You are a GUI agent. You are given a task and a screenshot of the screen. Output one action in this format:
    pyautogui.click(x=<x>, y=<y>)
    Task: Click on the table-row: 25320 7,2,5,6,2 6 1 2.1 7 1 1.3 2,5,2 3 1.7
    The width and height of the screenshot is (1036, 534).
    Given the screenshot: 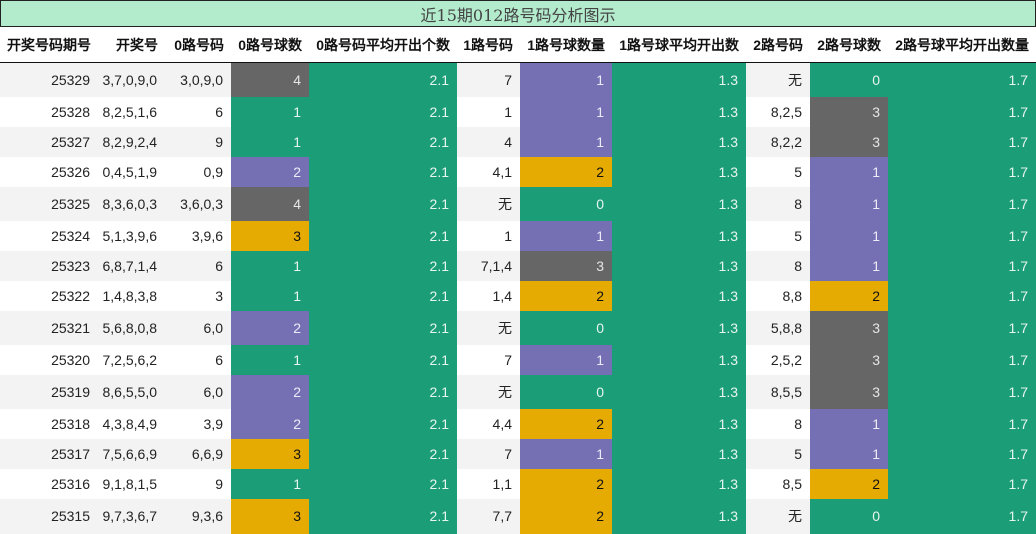 What is the action you would take?
    pyautogui.click(x=518, y=359)
    